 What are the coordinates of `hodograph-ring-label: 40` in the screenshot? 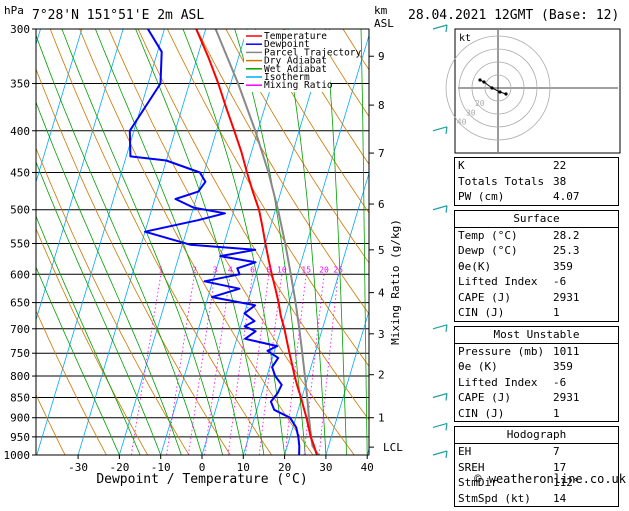 It's located at (462, 121).